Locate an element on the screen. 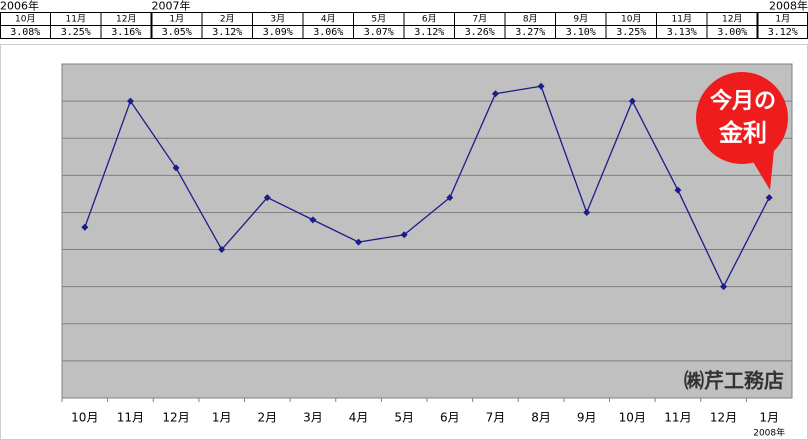 The height and width of the screenshot is (440, 808). x-tick-label: 3月 is located at coordinates (313, 418).